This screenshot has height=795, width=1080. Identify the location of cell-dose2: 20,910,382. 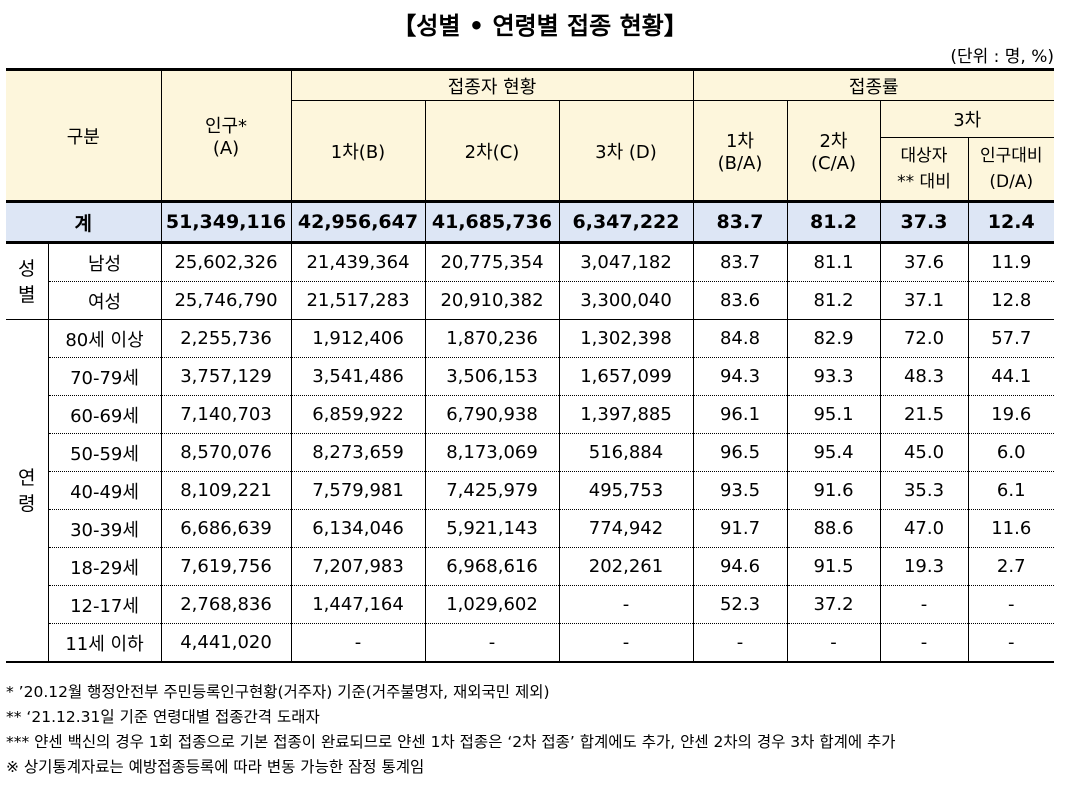
(492, 300).